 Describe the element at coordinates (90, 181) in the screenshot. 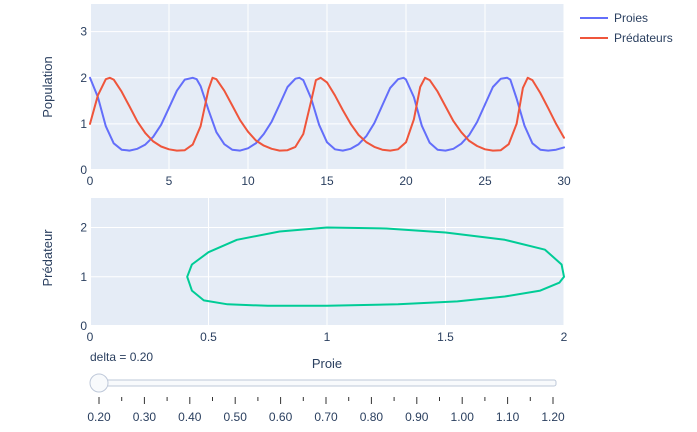

I see `plot1-x-tick-label: 0` at that location.